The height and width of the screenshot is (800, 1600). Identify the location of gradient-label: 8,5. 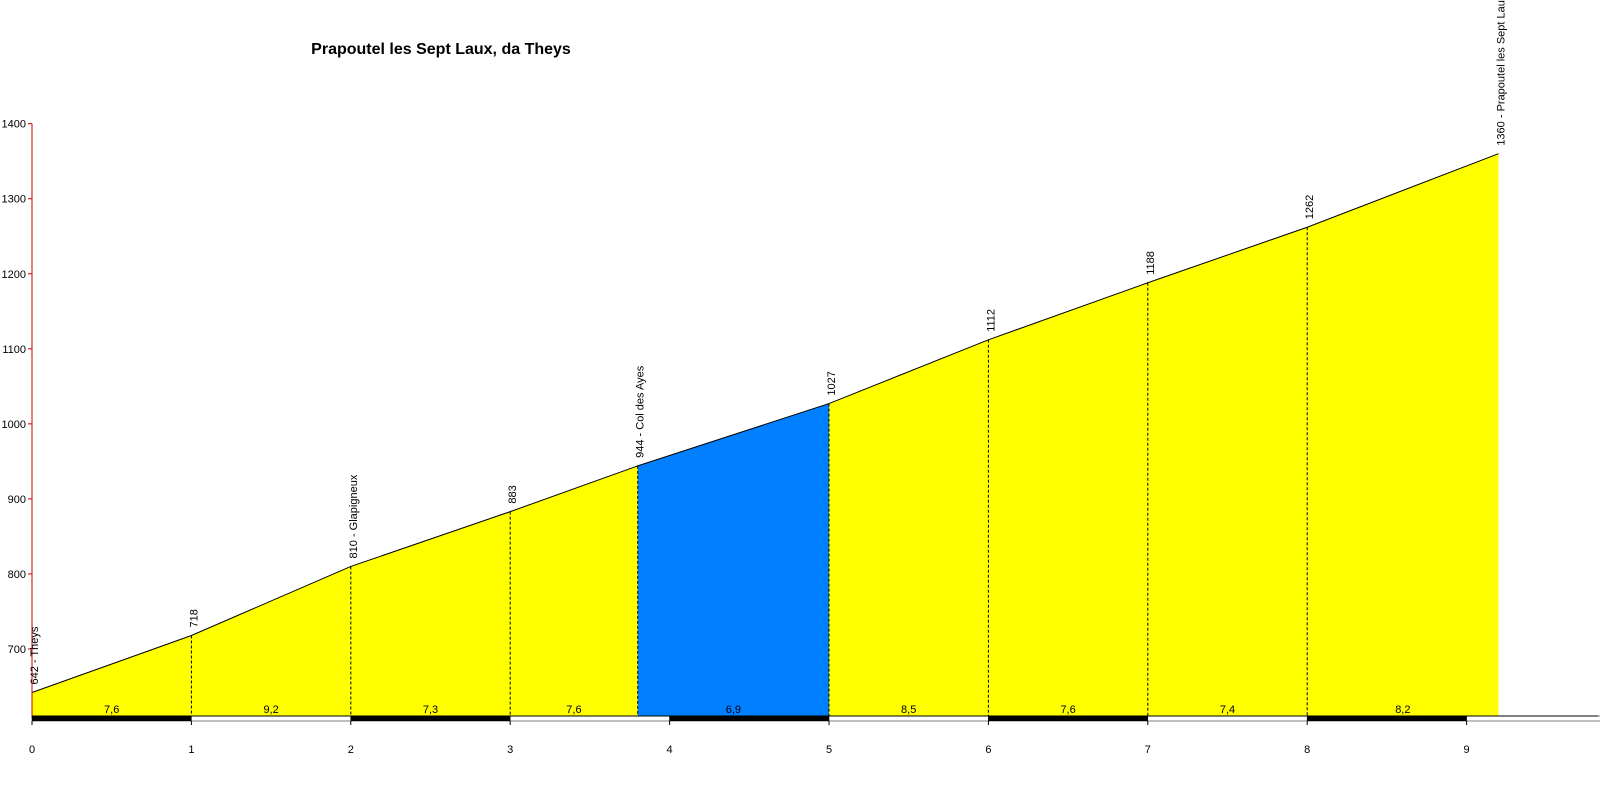
(908, 710).